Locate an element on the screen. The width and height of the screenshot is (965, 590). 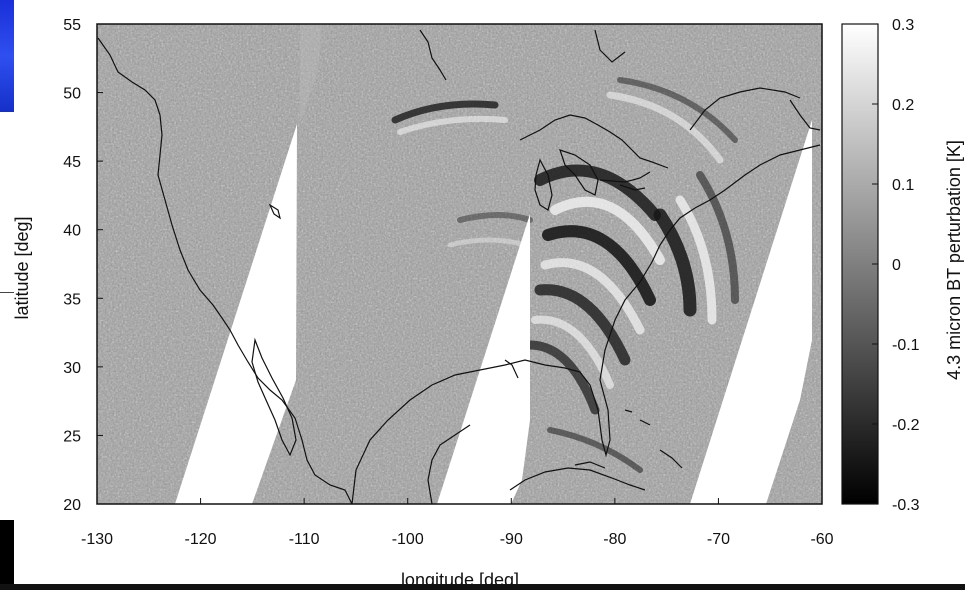
x-tick-label: -80 is located at coordinates (614, 539).